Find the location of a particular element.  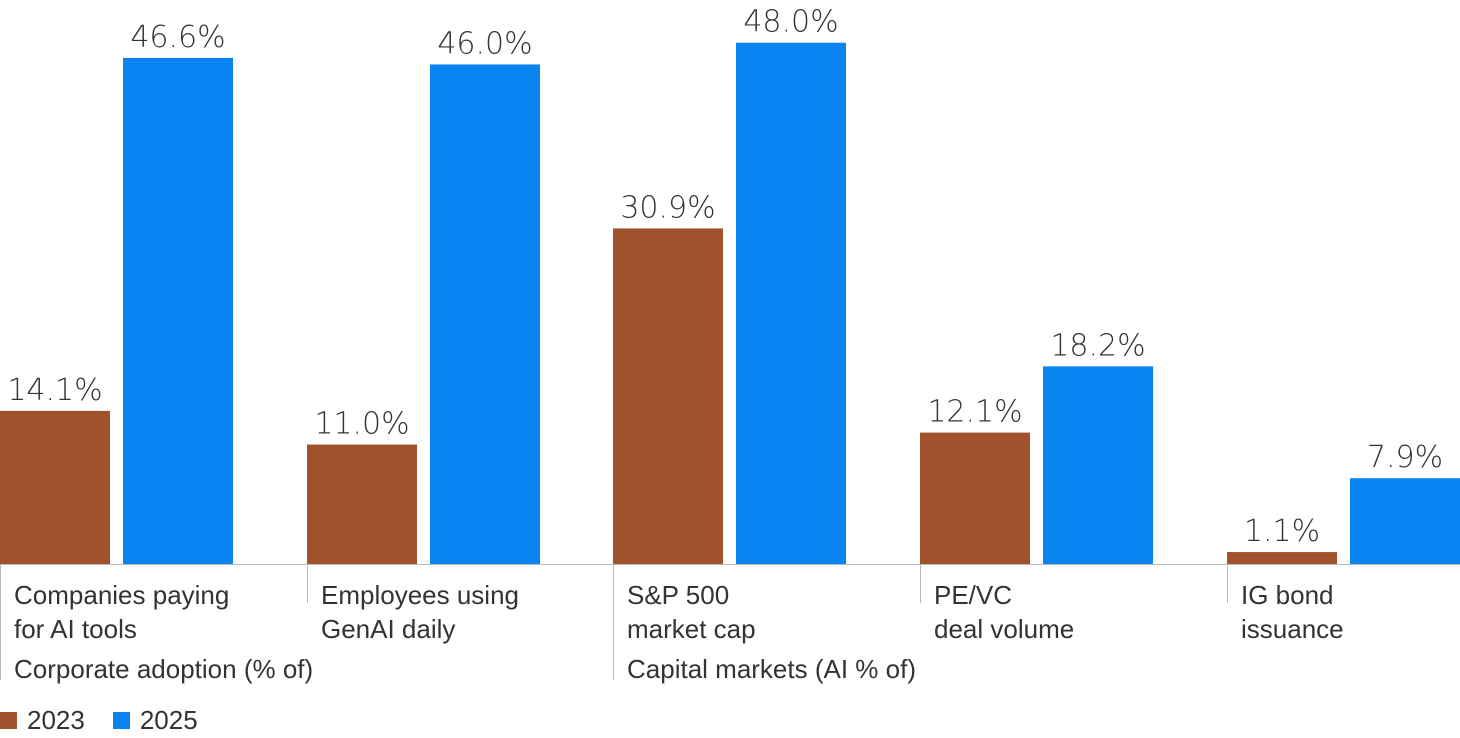

legend-swatch-2023 is located at coordinates (8, 720).